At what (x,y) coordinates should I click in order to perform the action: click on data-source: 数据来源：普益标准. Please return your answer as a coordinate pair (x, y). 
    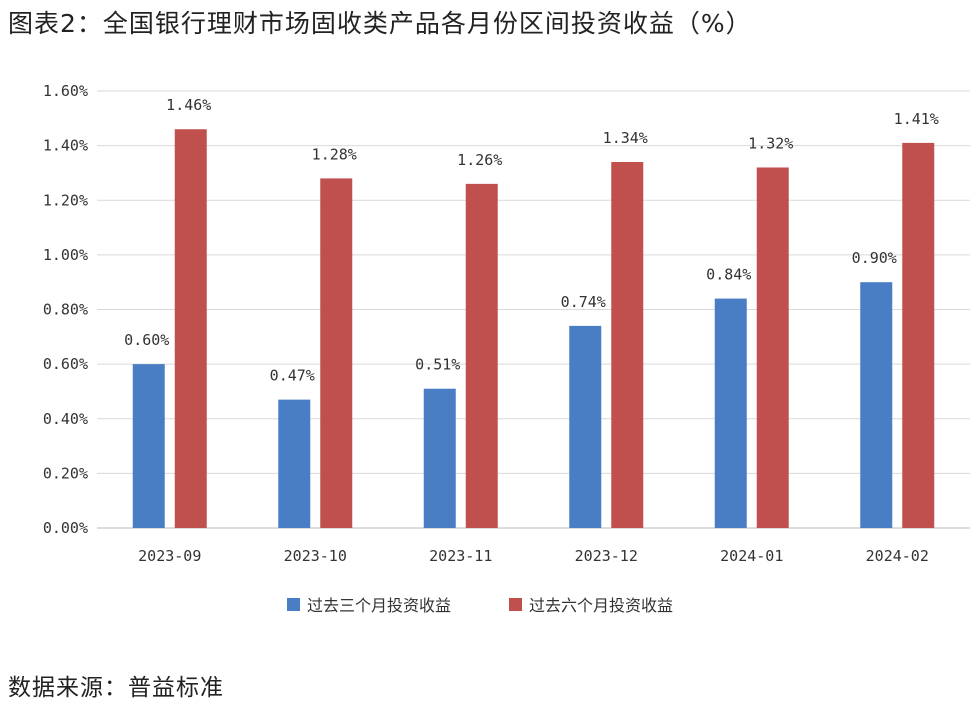
    Looking at the image, I should click on (116, 688).